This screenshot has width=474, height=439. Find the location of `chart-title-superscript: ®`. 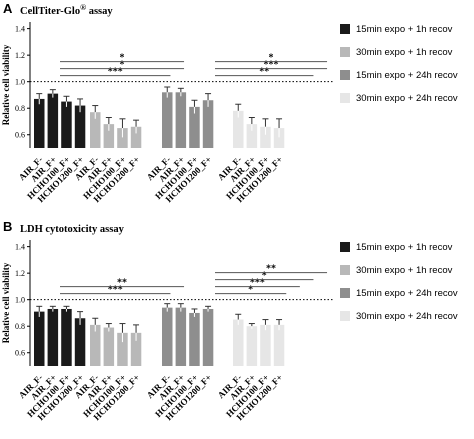

chart-title-superscript: ® is located at coordinates (83, 7).